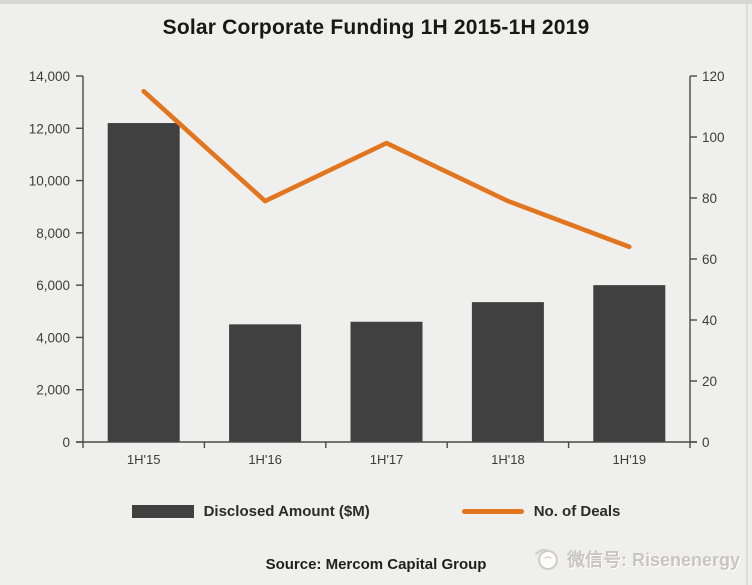  I want to click on x-axis-category-label: 1H'15, so click(144, 459).